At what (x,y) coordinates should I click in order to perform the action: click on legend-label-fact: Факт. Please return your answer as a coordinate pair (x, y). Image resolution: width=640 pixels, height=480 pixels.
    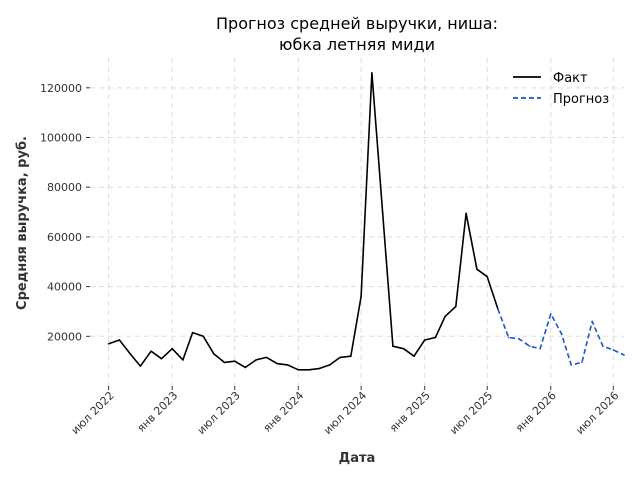
    Looking at the image, I should click on (570, 78).